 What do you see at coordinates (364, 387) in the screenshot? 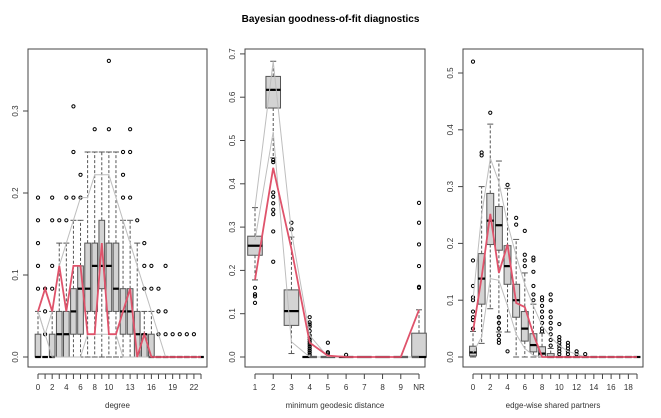
I see `x-tick-label: 7` at bounding box center [364, 387].